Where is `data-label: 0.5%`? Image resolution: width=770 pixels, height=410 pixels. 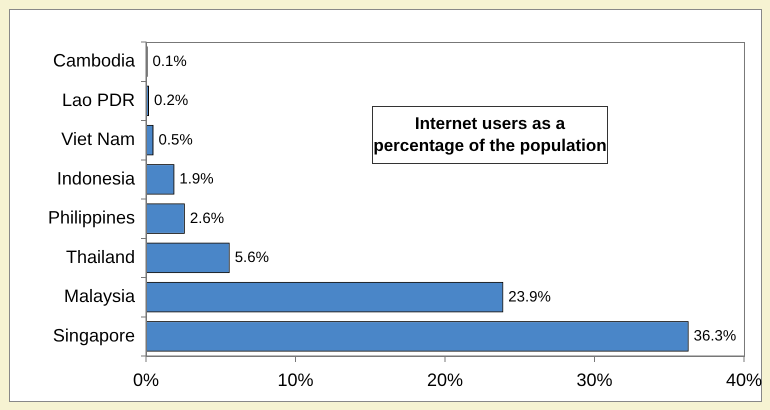 data-label: 0.5% is located at coordinates (175, 139).